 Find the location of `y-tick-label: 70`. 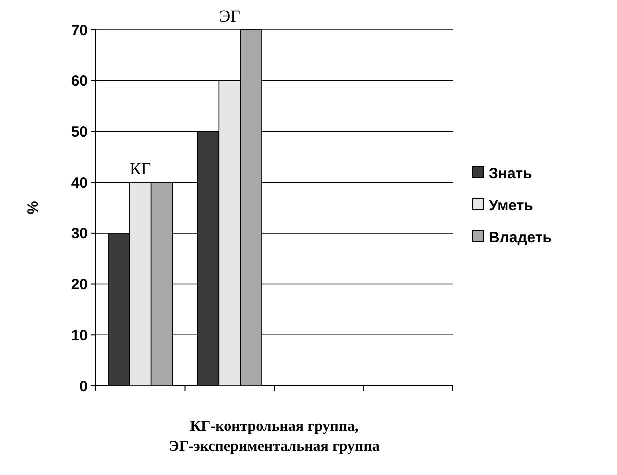

y-tick-label: 70 is located at coordinates (79, 31).